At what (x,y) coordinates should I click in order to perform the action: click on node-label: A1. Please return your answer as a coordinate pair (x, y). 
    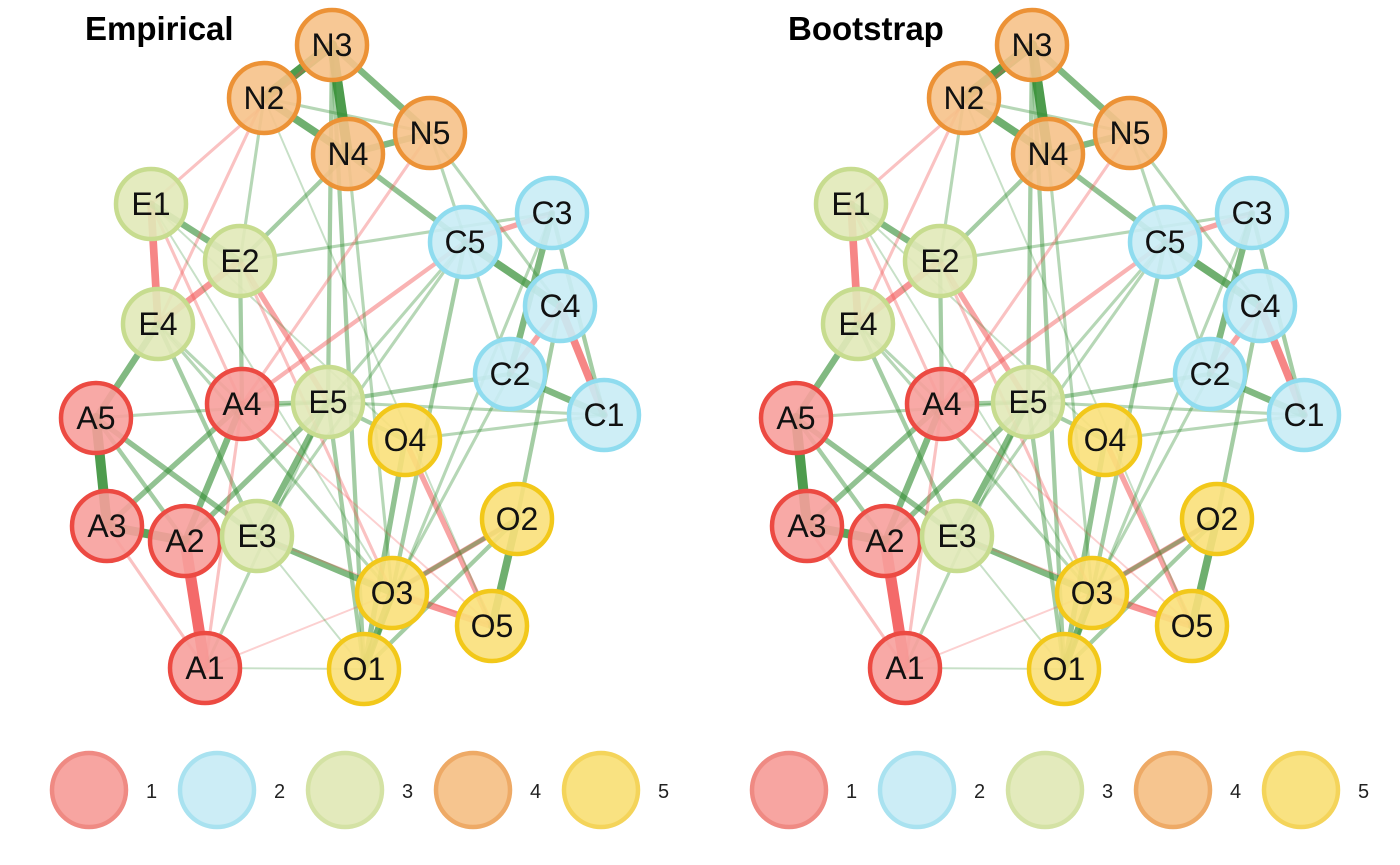
    Looking at the image, I should click on (904, 668).